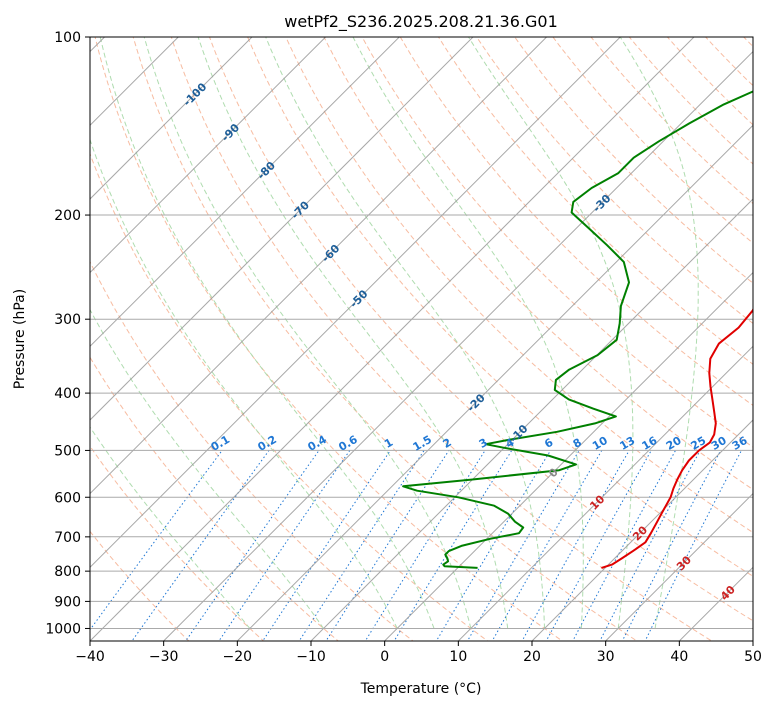 The width and height of the screenshot is (775, 708). Describe the element at coordinates (677, 438) in the screenshot. I see `temperature-line` at that location.